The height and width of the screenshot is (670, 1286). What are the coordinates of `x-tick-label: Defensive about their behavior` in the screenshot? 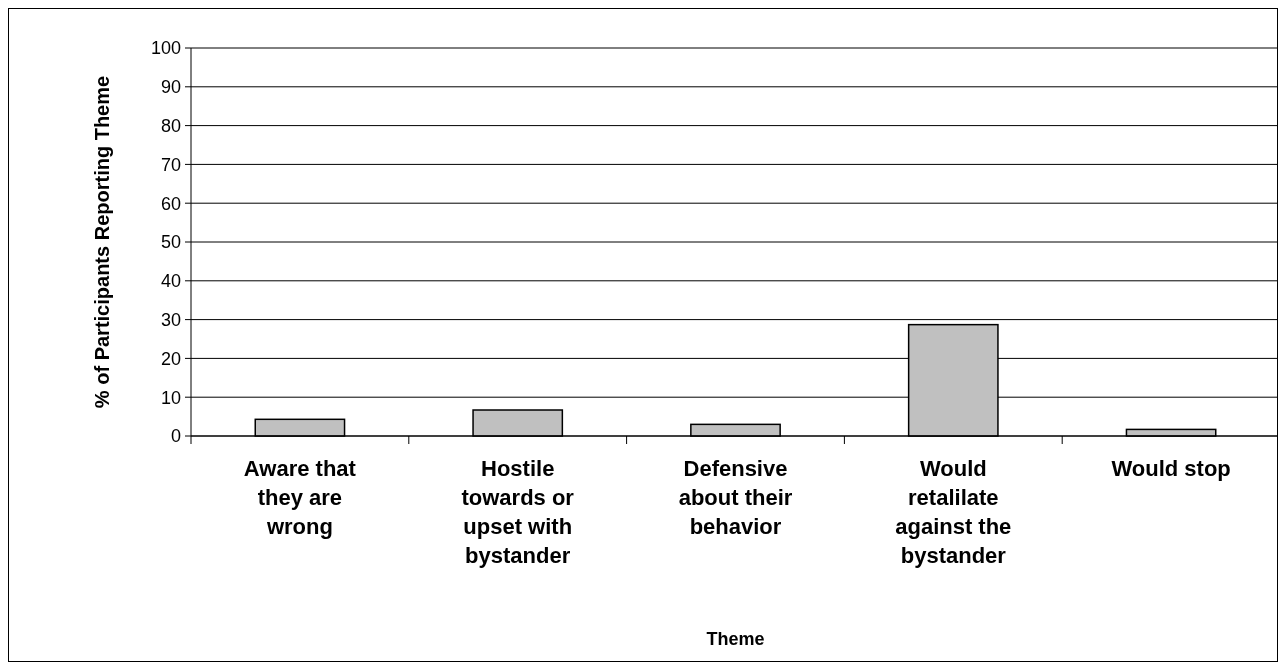 It's located at (735, 497).